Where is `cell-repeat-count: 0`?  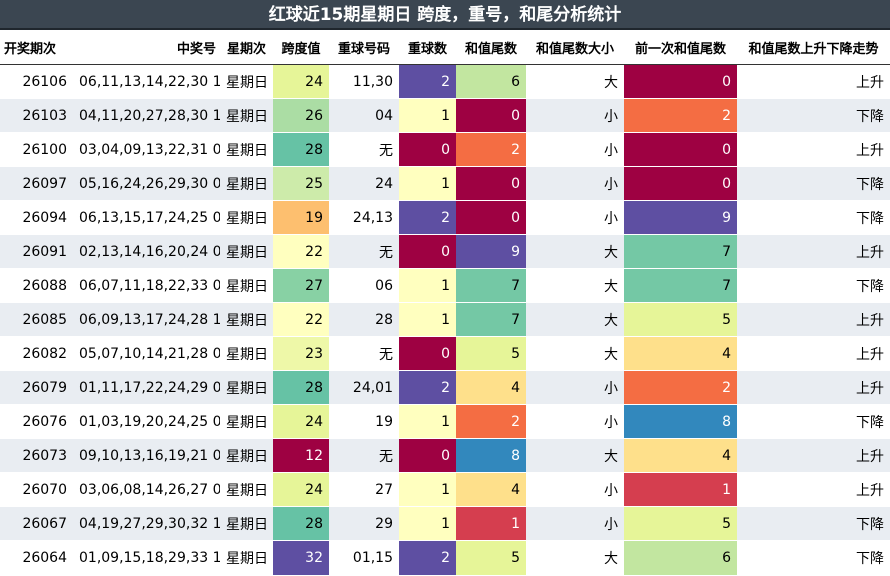
cell-repeat-count: 0 is located at coordinates (427, 251).